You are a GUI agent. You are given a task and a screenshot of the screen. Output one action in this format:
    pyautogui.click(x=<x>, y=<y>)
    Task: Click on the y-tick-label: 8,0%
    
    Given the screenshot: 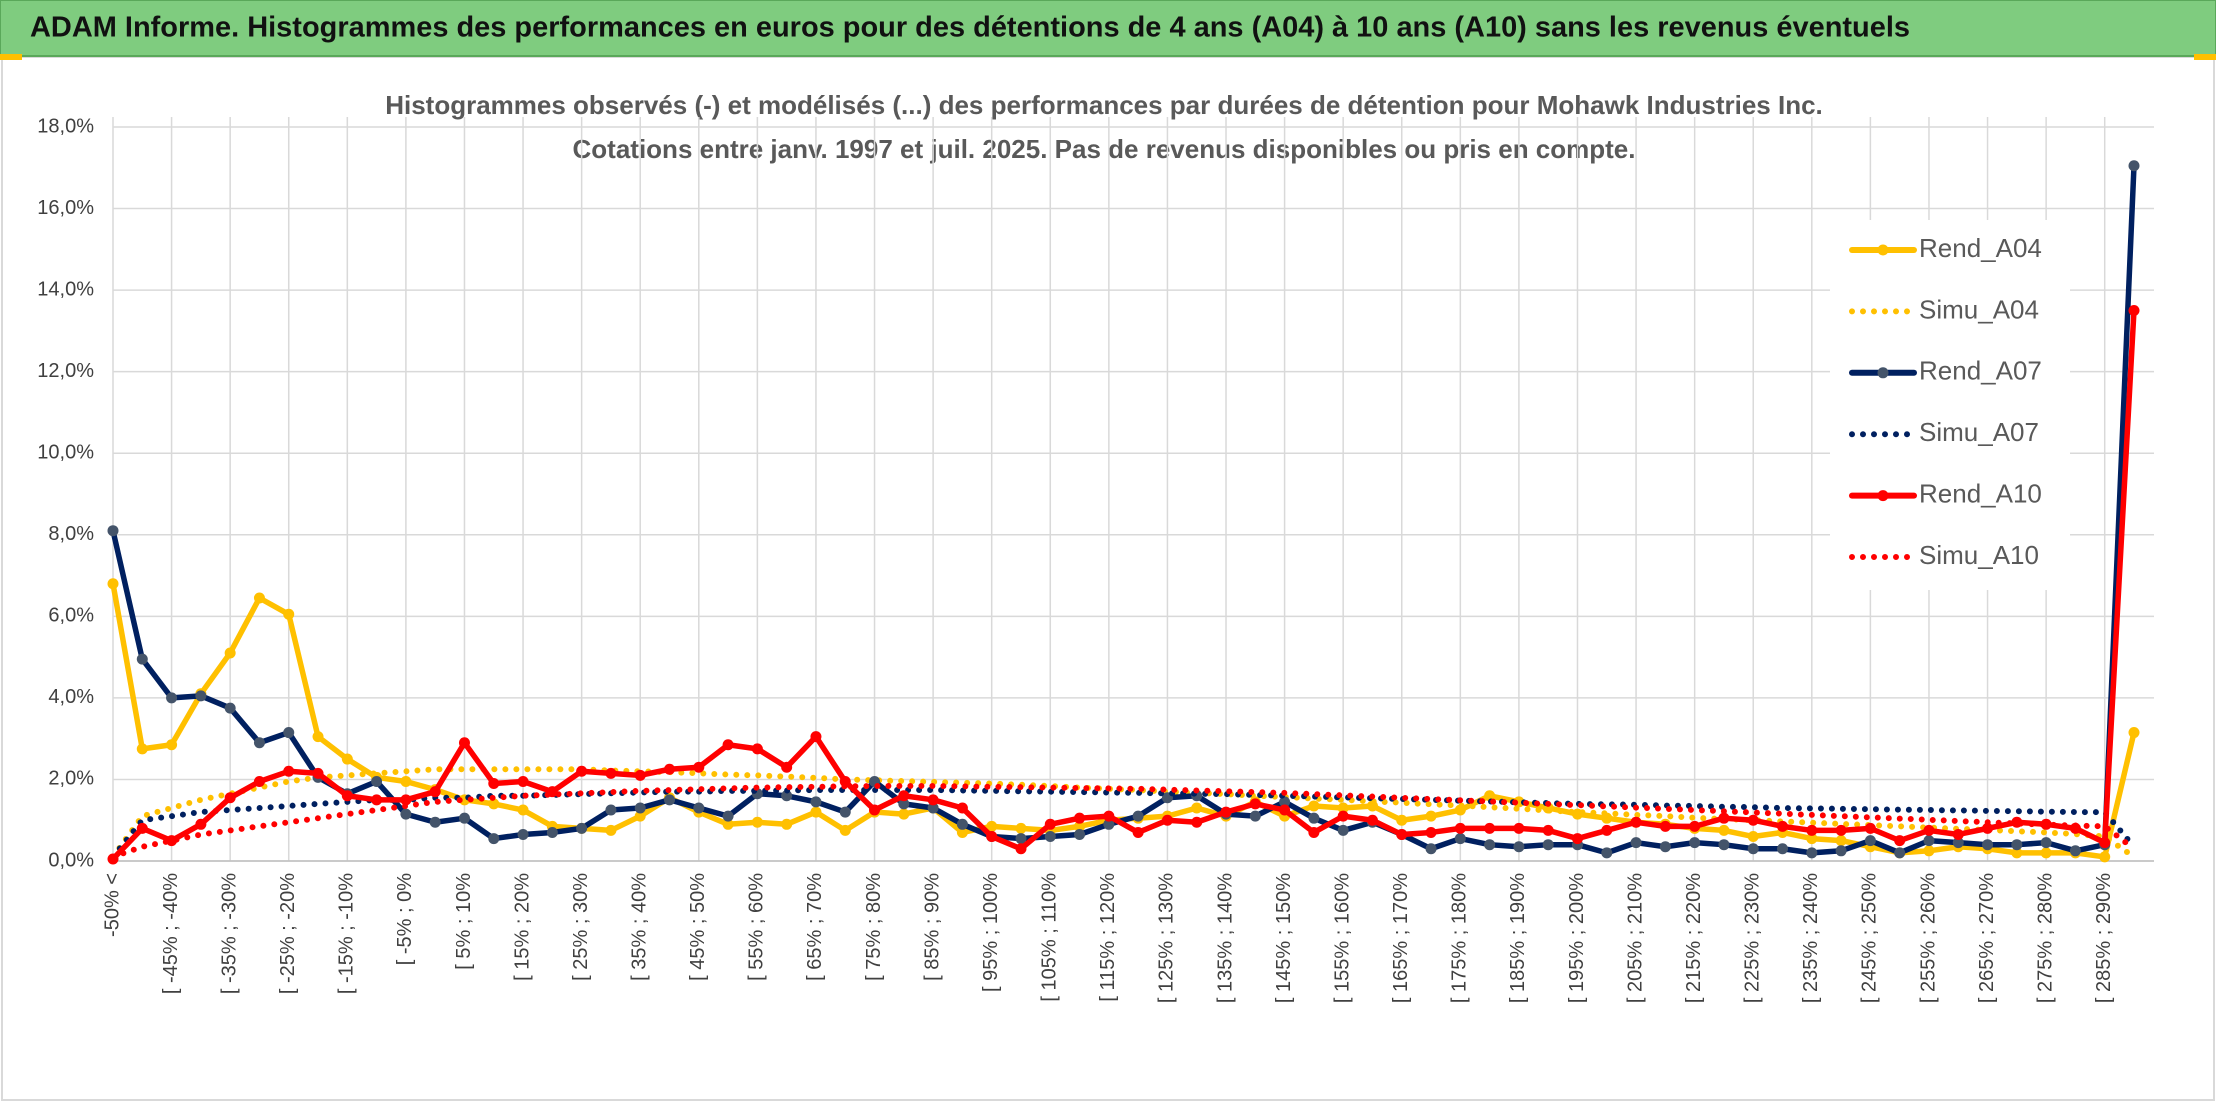 What is the action you would take?
    pyautogui.click(x=71, y=534)
    